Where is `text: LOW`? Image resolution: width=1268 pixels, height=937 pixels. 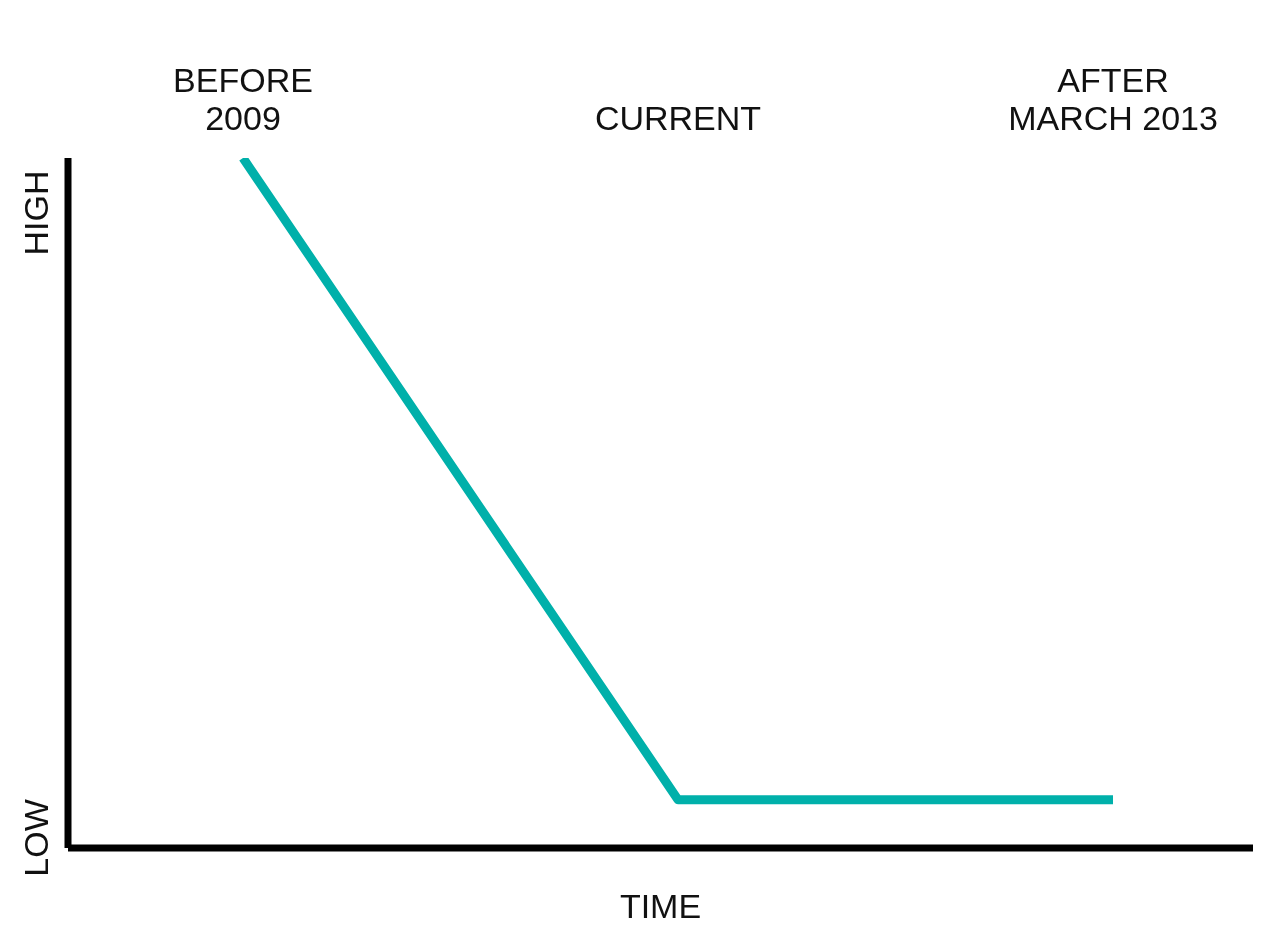
text: LOW is located at coordinates (36, 838).